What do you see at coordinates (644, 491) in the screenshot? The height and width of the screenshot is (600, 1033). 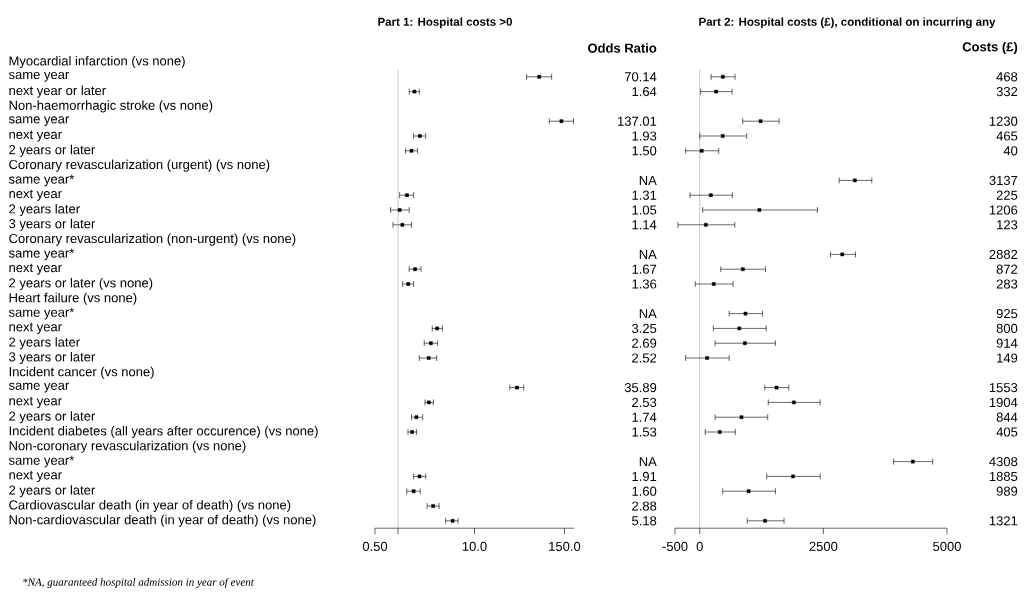 I see `data-label: 1.60` at bounding box center [644, 491].